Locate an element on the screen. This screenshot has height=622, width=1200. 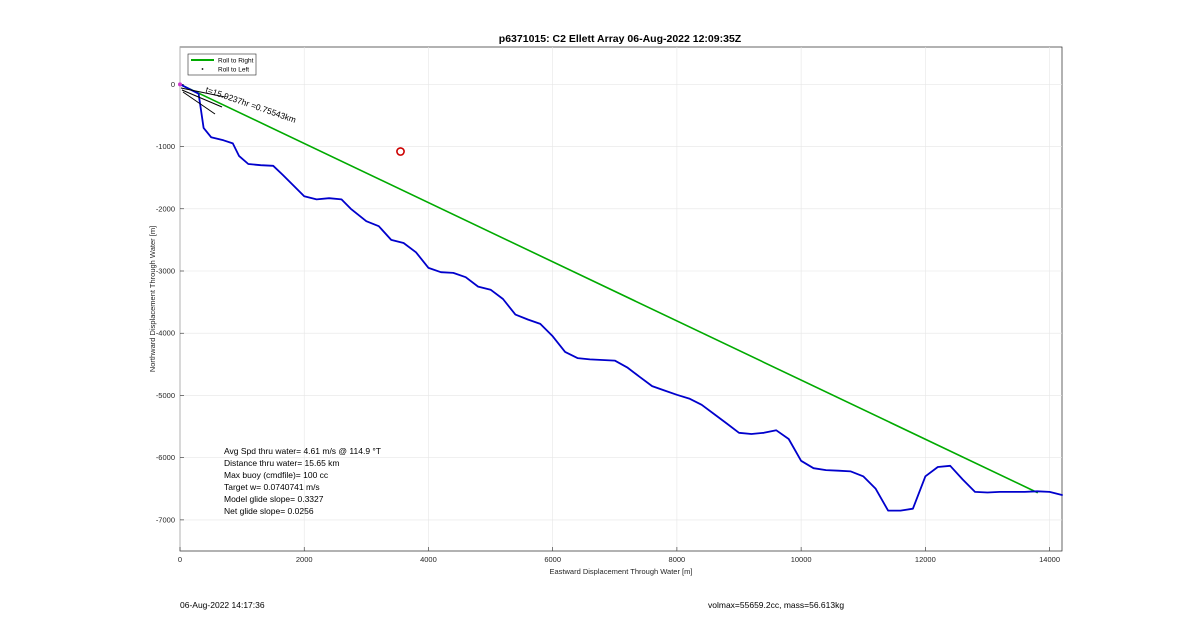
x-tick-label: 10000 is located at coordinates (801, 559).